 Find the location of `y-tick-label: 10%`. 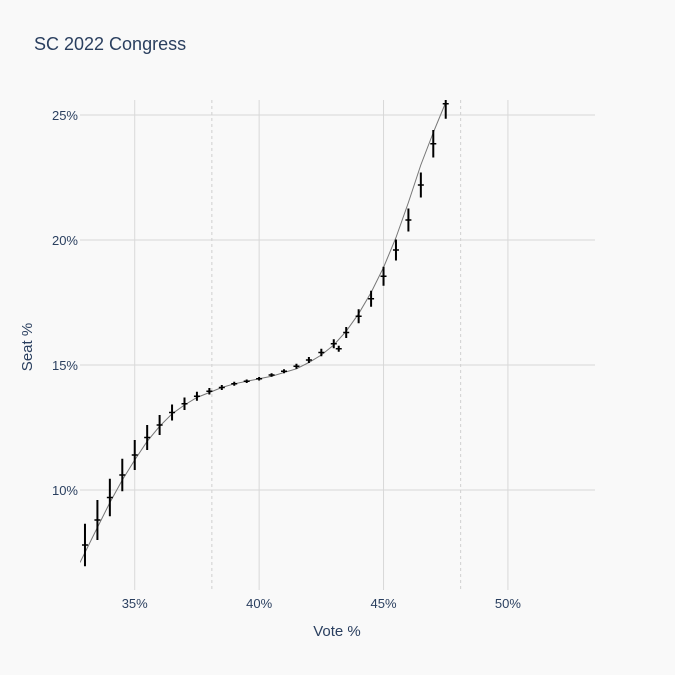

y-tick-label: 10% is located at coordinates (65, 490).